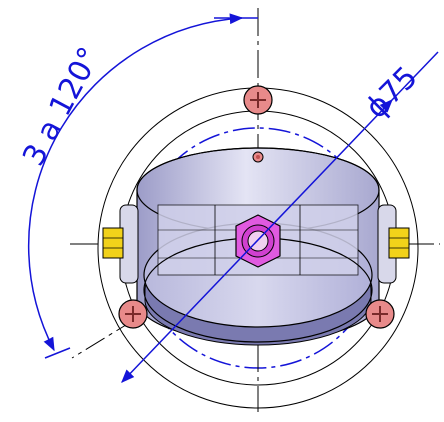 The image size is (444, 422). Describe the element at coordinates (61, 107) in the screenshot. I see `angular-dimension-label: 3 a 120°` at that location.